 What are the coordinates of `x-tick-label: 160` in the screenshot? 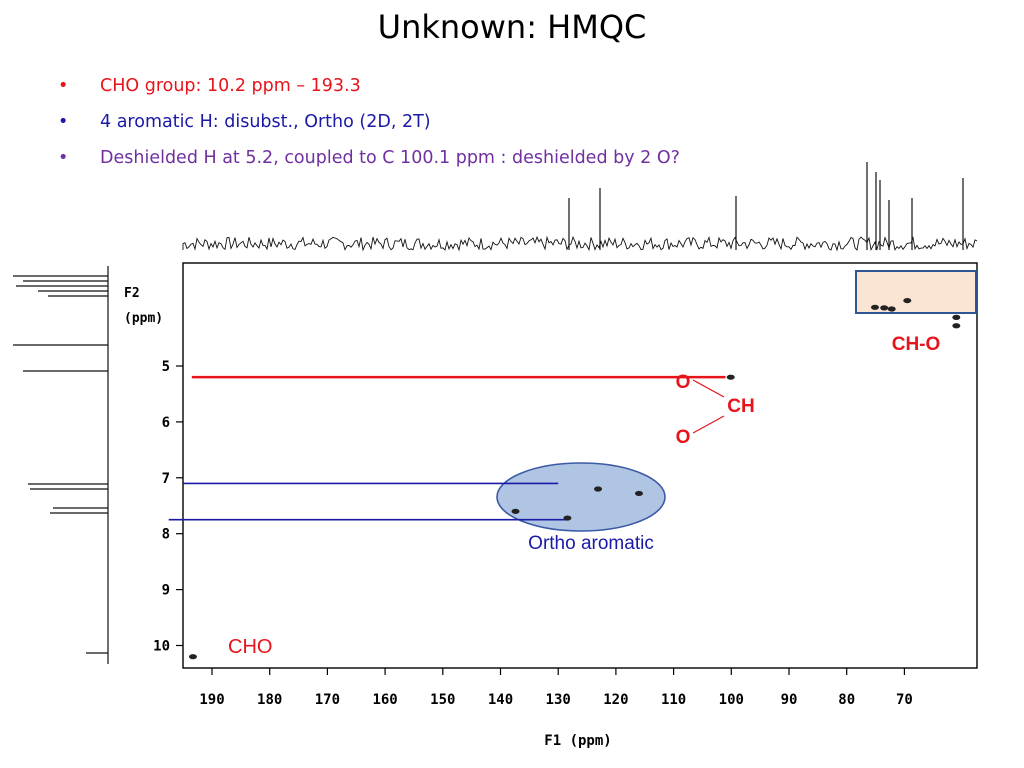 It's located at (384, 700).